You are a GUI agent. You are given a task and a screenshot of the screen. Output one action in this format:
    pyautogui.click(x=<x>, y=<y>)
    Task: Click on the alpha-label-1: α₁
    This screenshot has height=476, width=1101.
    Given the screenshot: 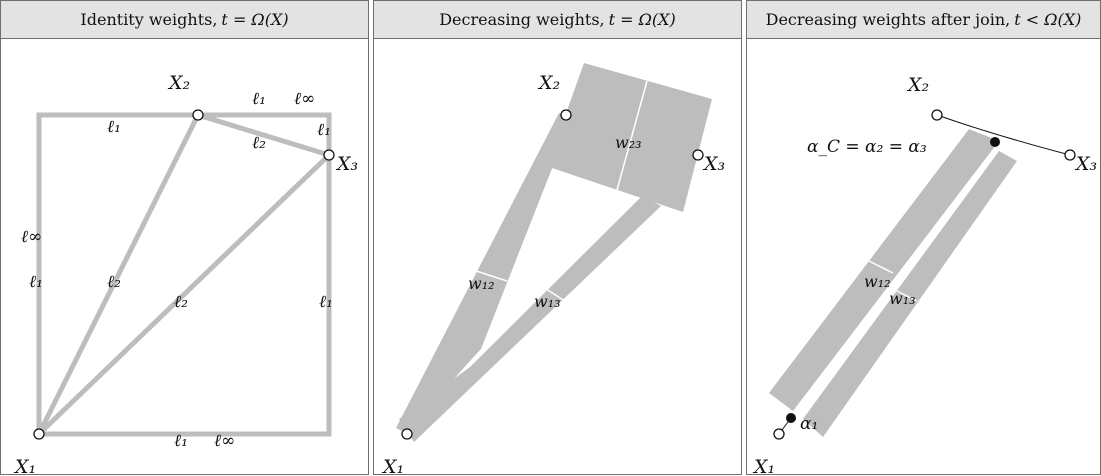 What is the action you would take?
    pyautogui.click(x=809, y=424)
    